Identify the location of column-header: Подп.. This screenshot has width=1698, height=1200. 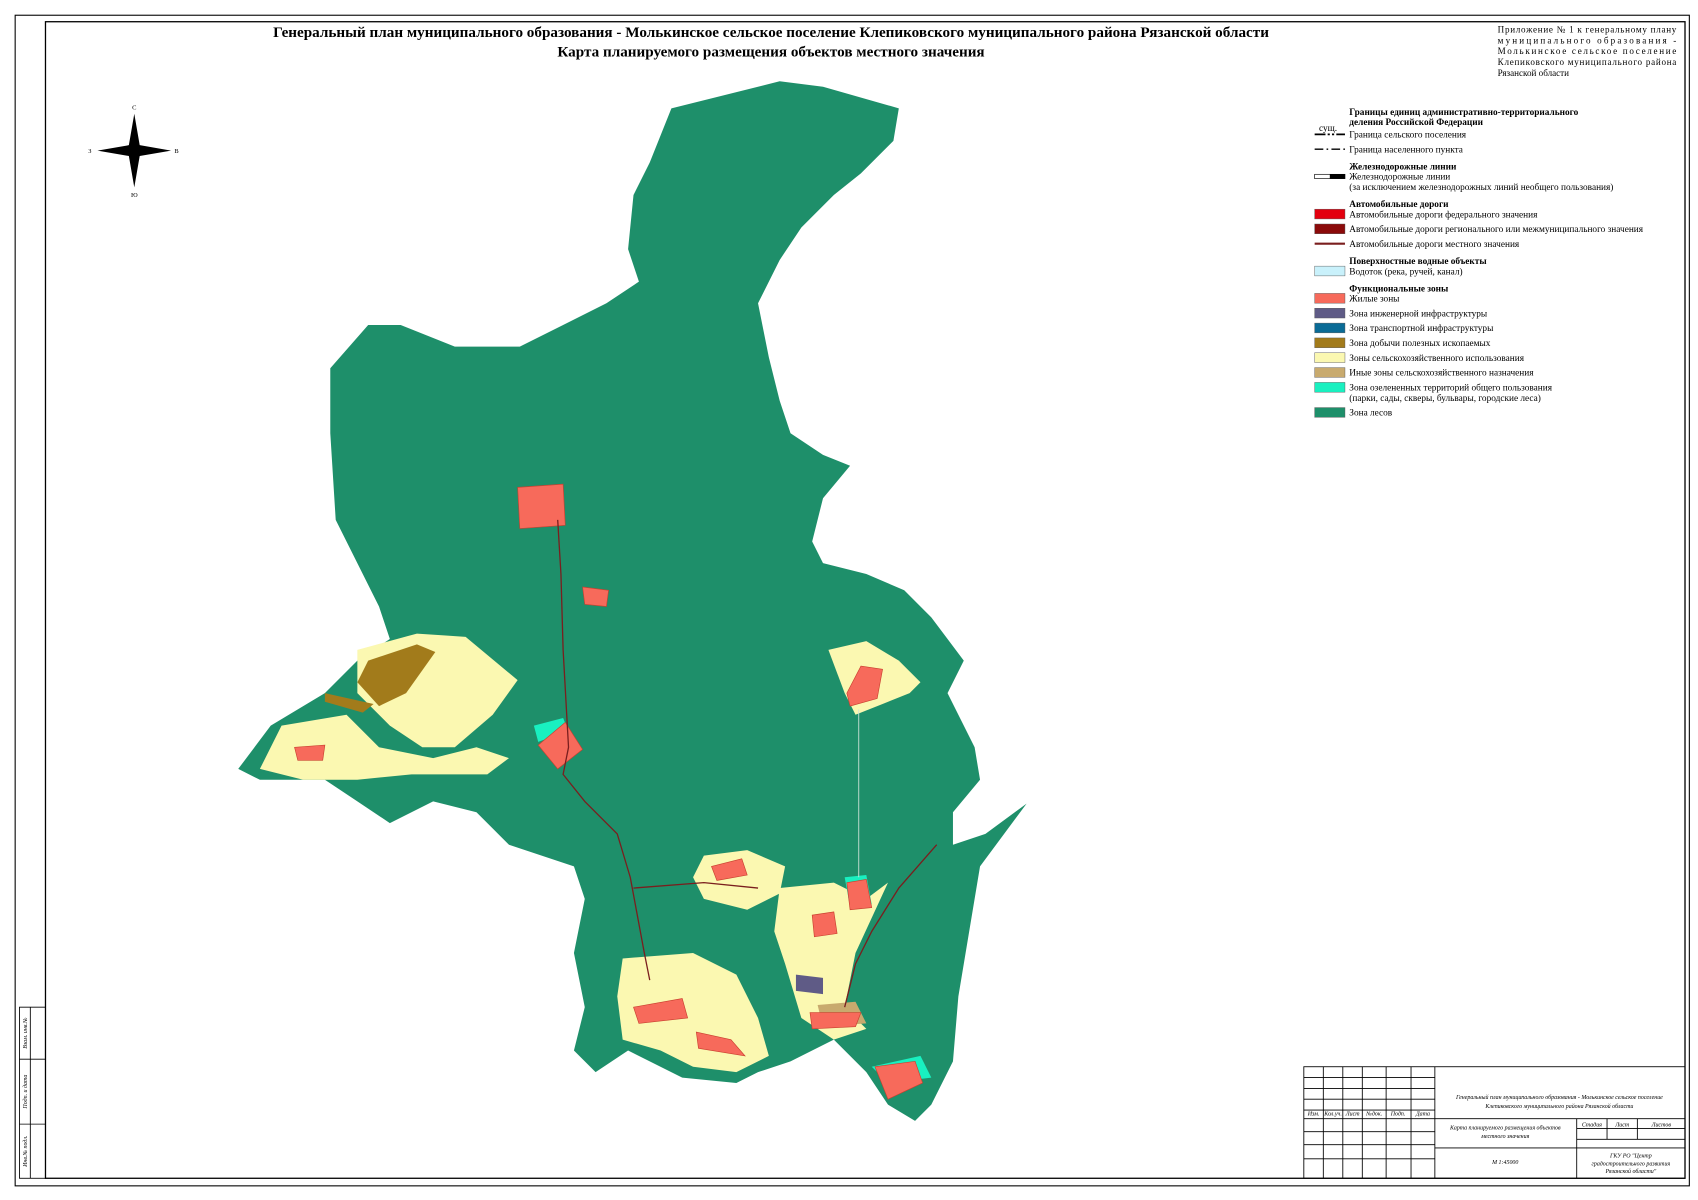
(1398, 1113).